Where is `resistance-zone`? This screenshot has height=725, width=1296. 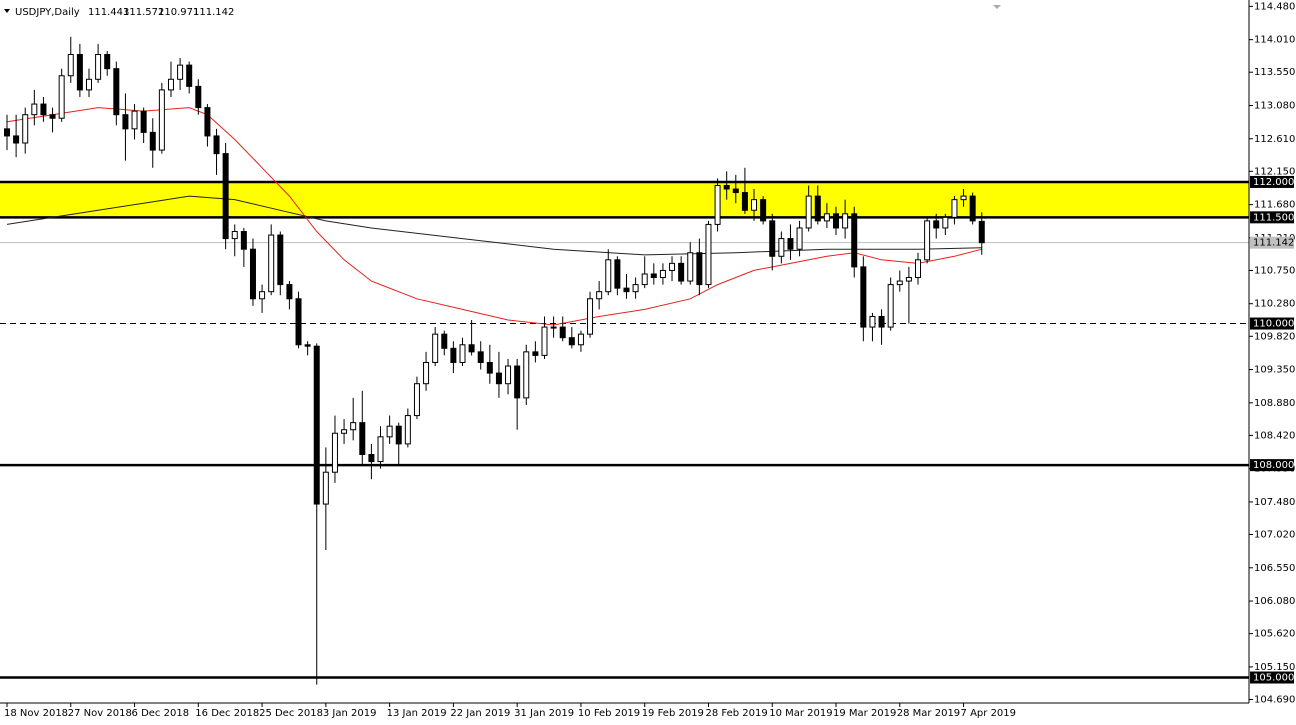 resistance-zone is located at coordinates (624, 199).